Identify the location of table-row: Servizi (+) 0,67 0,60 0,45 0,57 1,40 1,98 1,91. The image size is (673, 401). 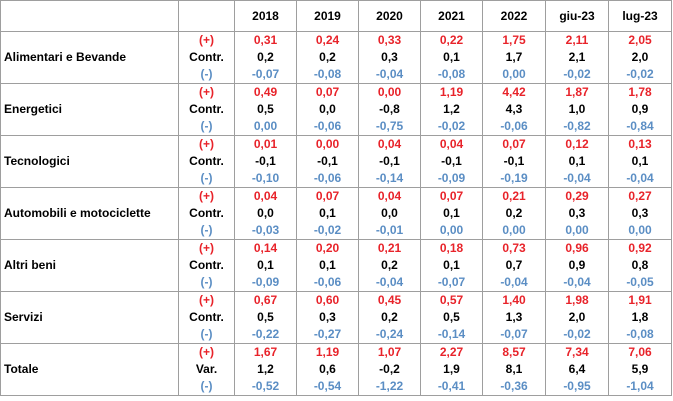
(336, 317).